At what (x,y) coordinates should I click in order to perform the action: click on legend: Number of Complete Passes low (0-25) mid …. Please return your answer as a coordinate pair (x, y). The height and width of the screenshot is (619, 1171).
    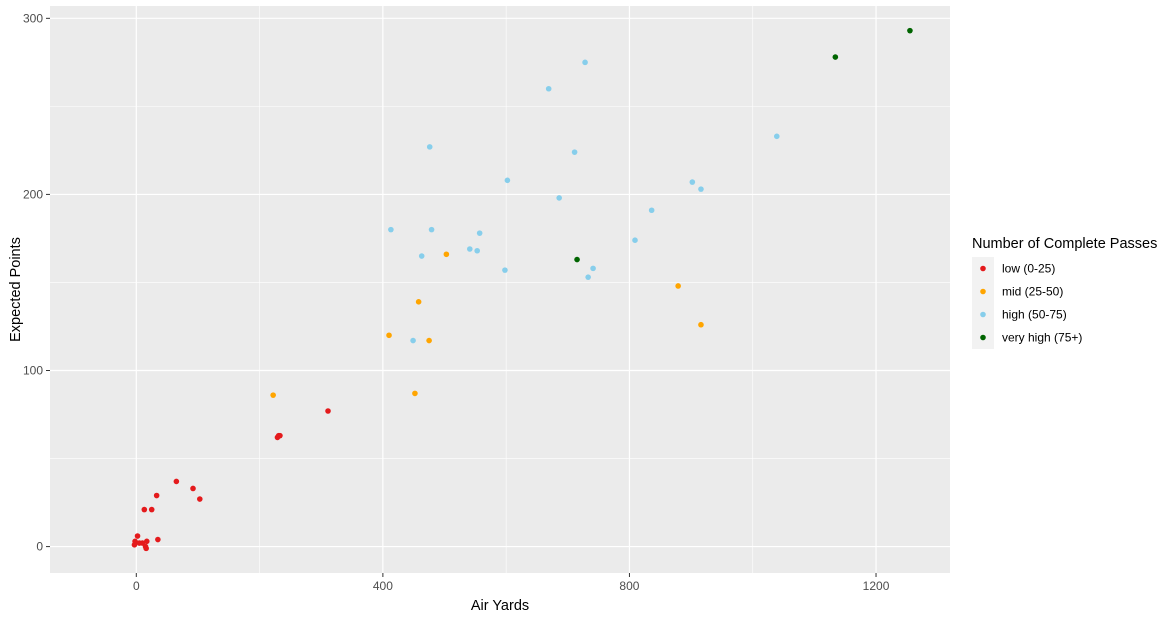
    Looking at the image, I should click on (1064, 292).